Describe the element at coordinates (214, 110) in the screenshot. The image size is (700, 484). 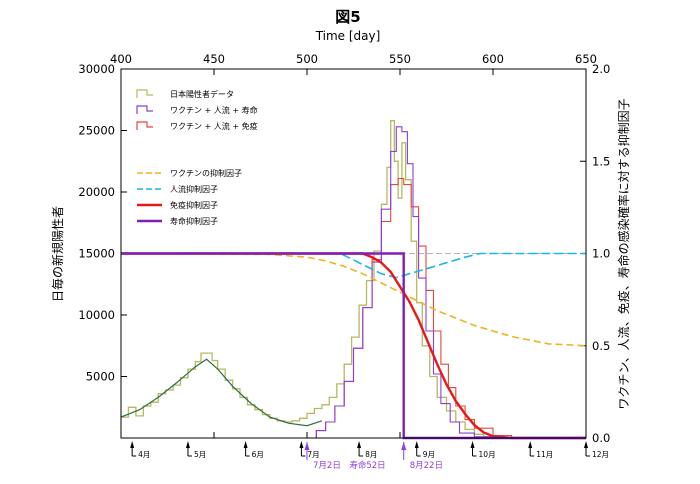
I see `legend-label-model_life: ワクチン + 人流 + 寿命` at that location.